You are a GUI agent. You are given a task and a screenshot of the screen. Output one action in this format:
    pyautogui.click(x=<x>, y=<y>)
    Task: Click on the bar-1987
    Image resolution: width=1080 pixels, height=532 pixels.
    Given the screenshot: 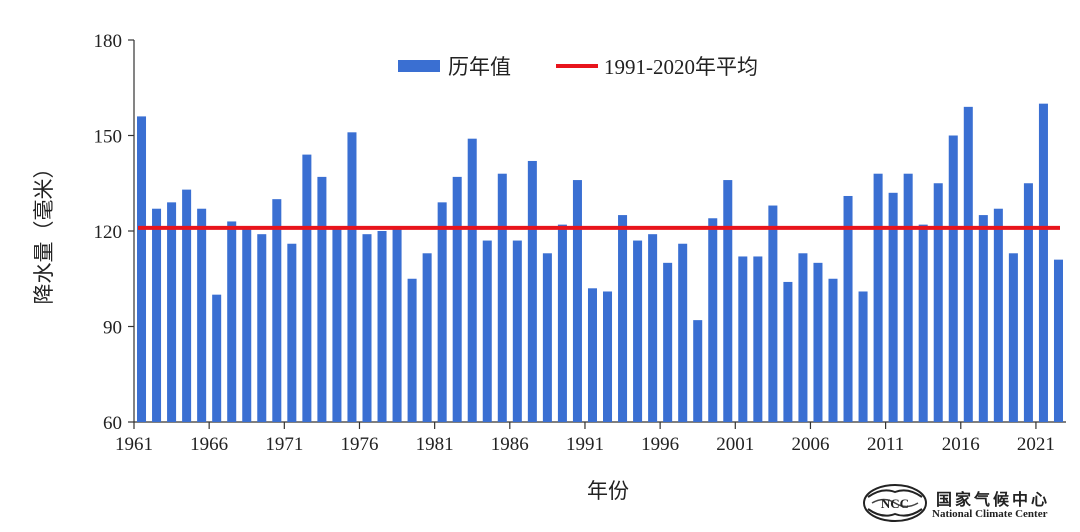 What is the action you would take?
    pyautogui.click(x=532, y=291)
    